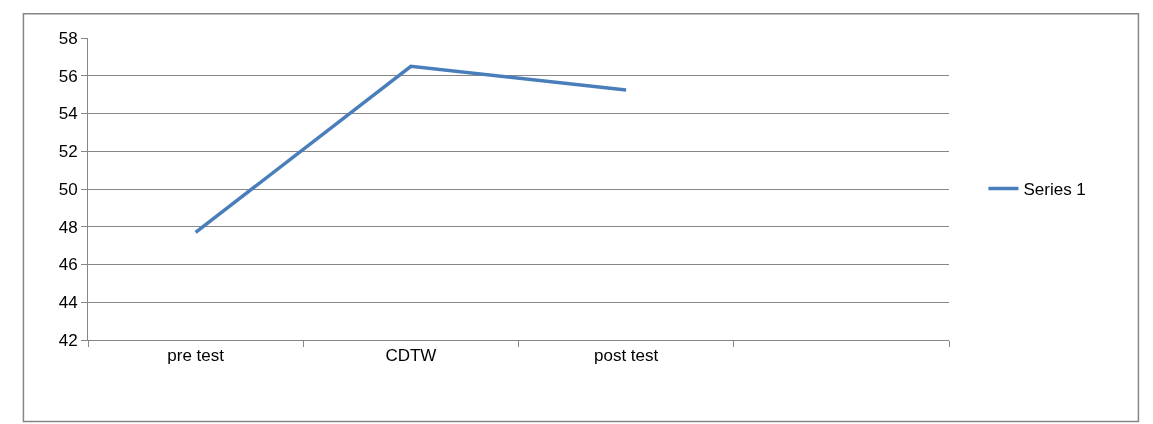 The height and width of the screenshot is (424, 1153). I want to click on y-tick-label: 58, so click(68, 38).